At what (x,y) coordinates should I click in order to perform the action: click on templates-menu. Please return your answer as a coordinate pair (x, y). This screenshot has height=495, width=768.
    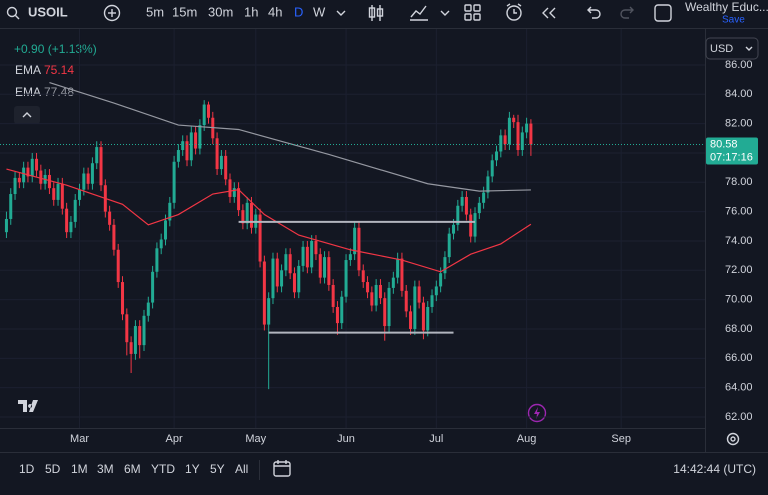
    Looking at the image, I should click on (445, 13).